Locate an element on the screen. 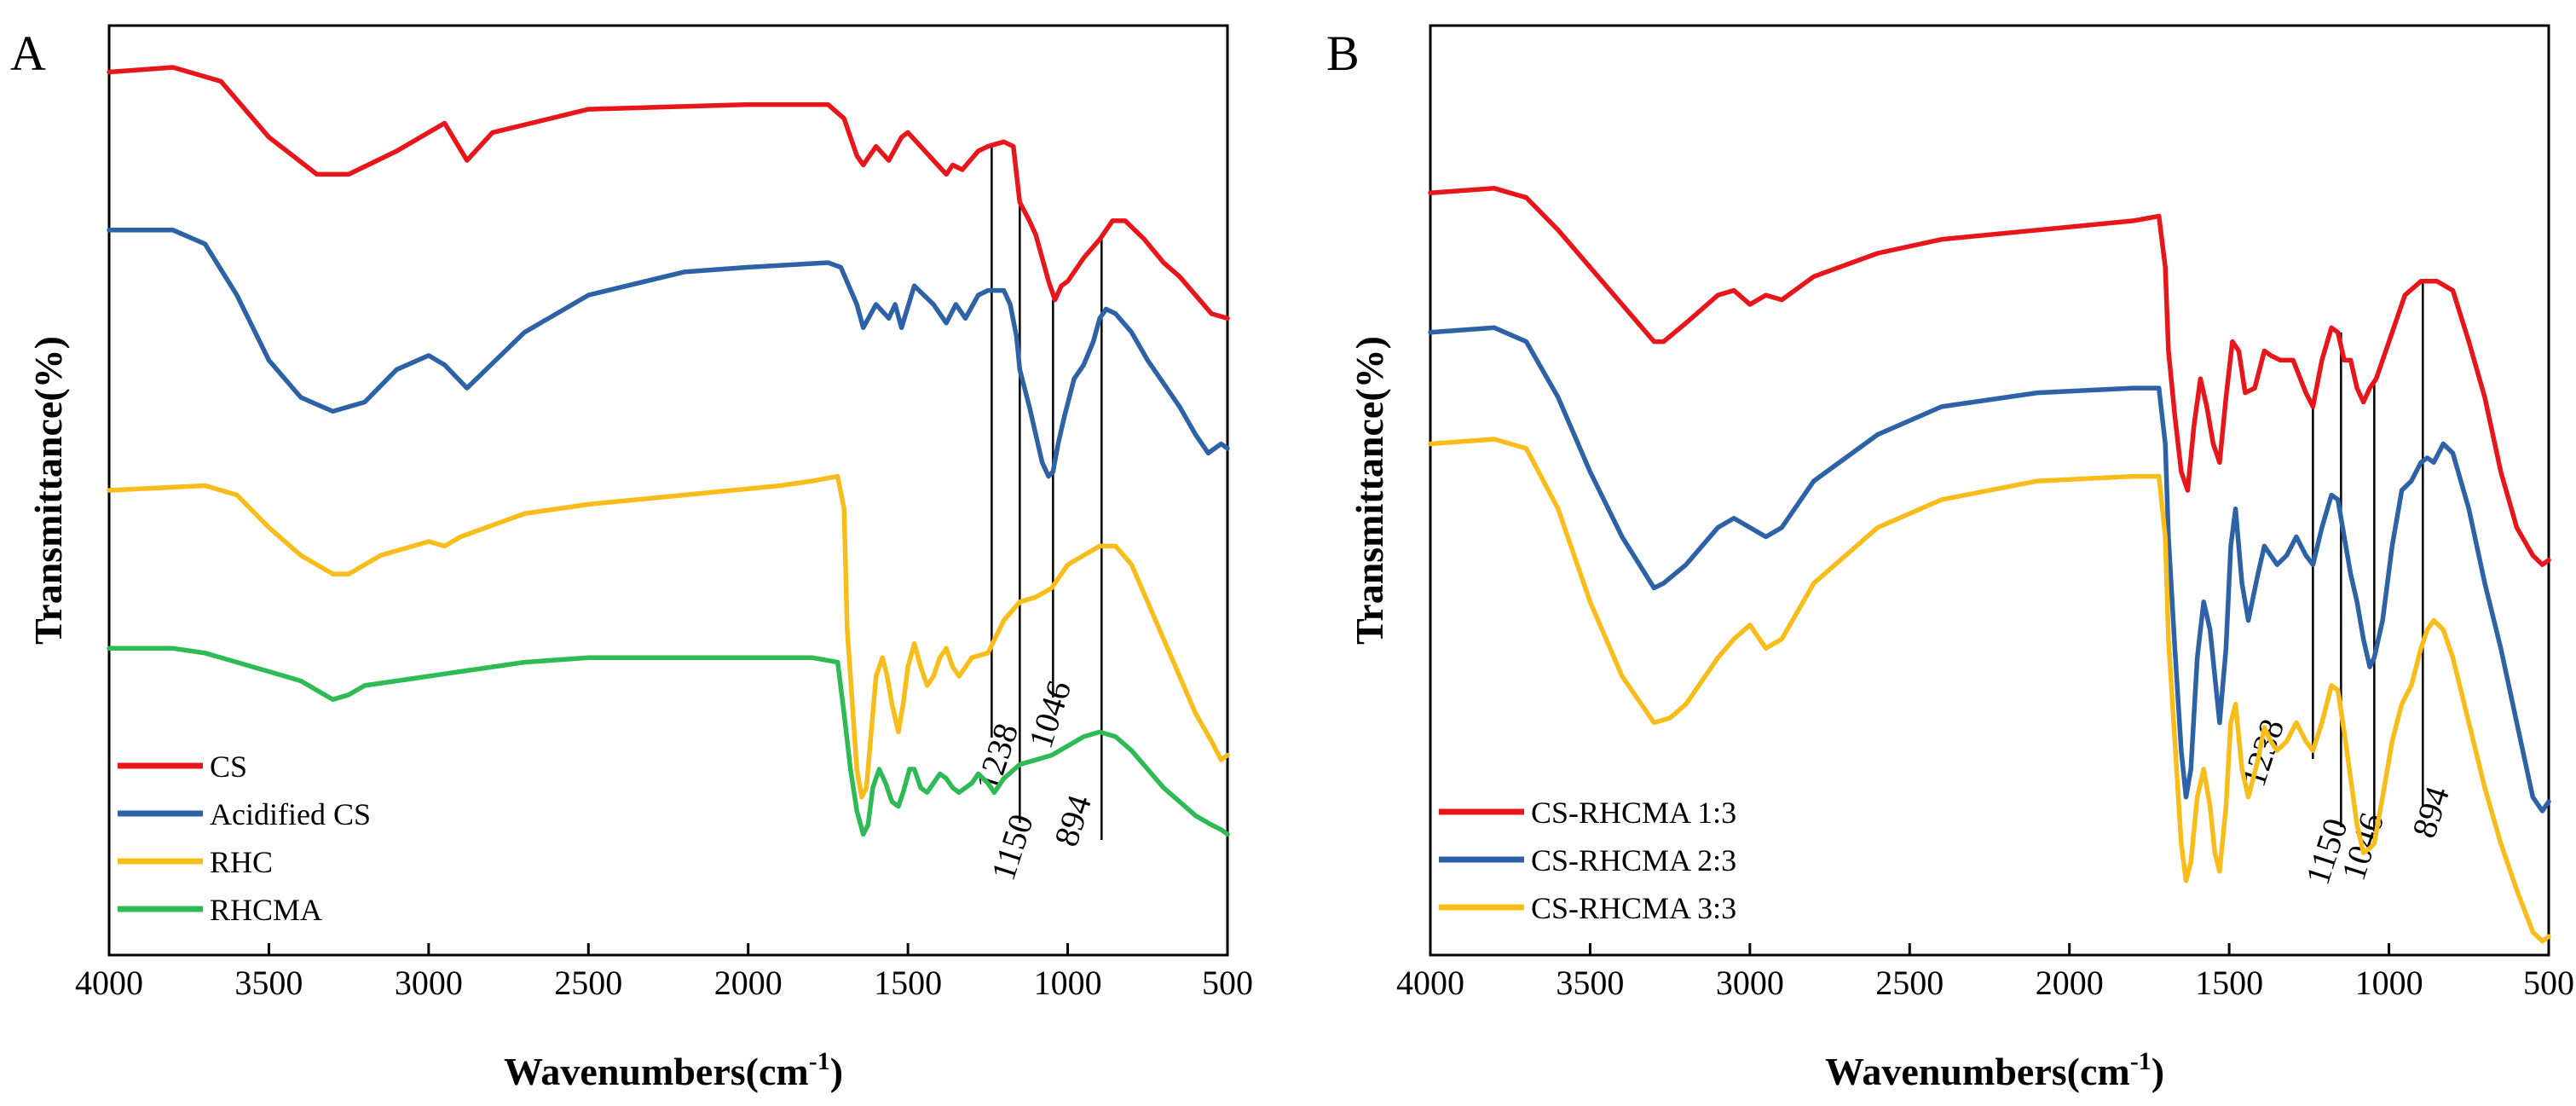  legend-label: CS-RHCMA 2:3 is located at coordinates (1633, 860).